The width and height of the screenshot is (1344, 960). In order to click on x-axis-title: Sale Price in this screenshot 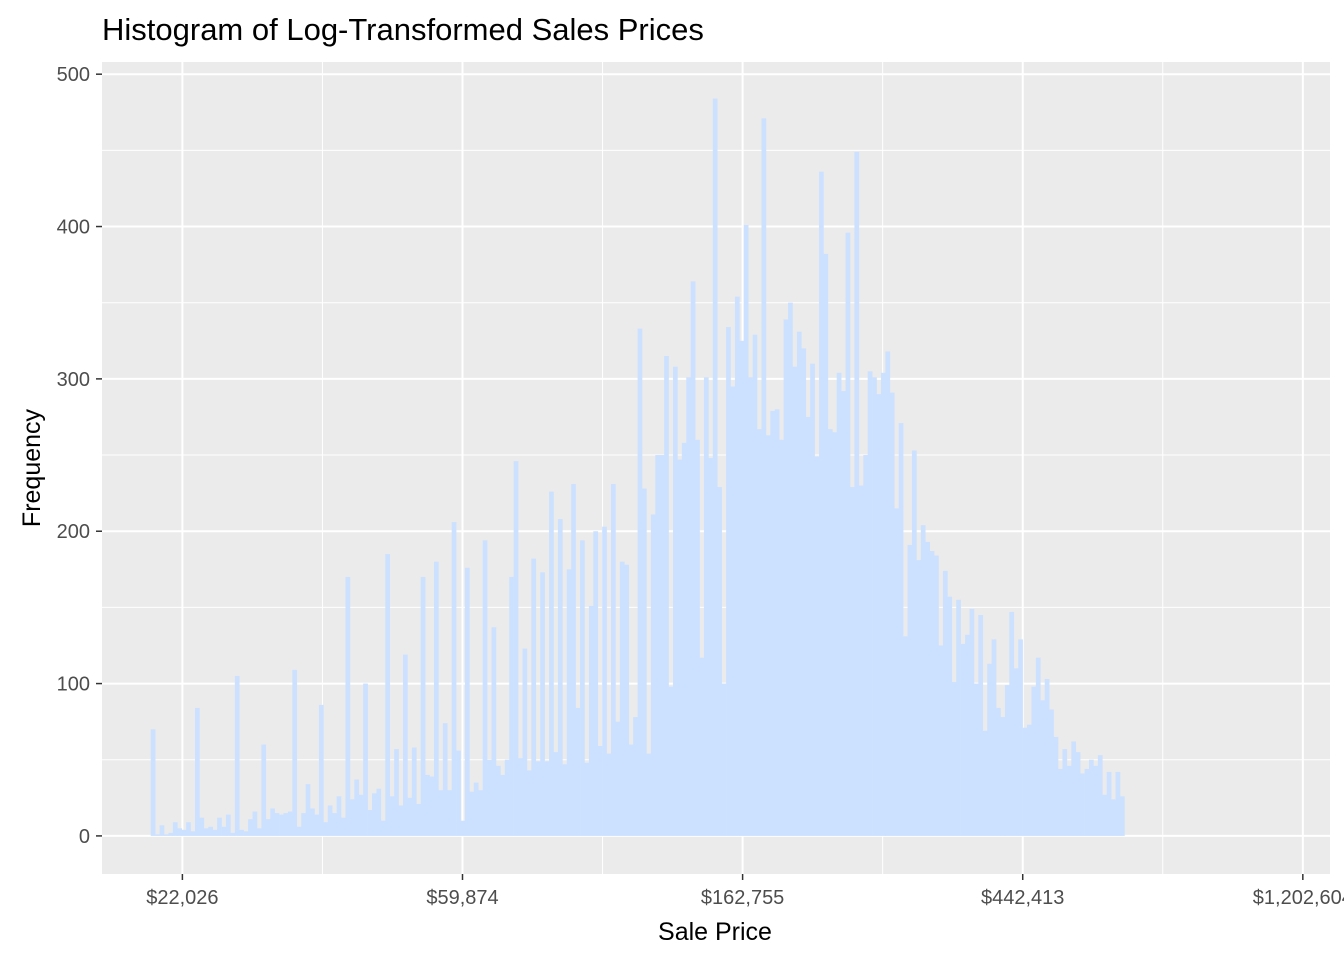, I will do `click(715, 932)`.